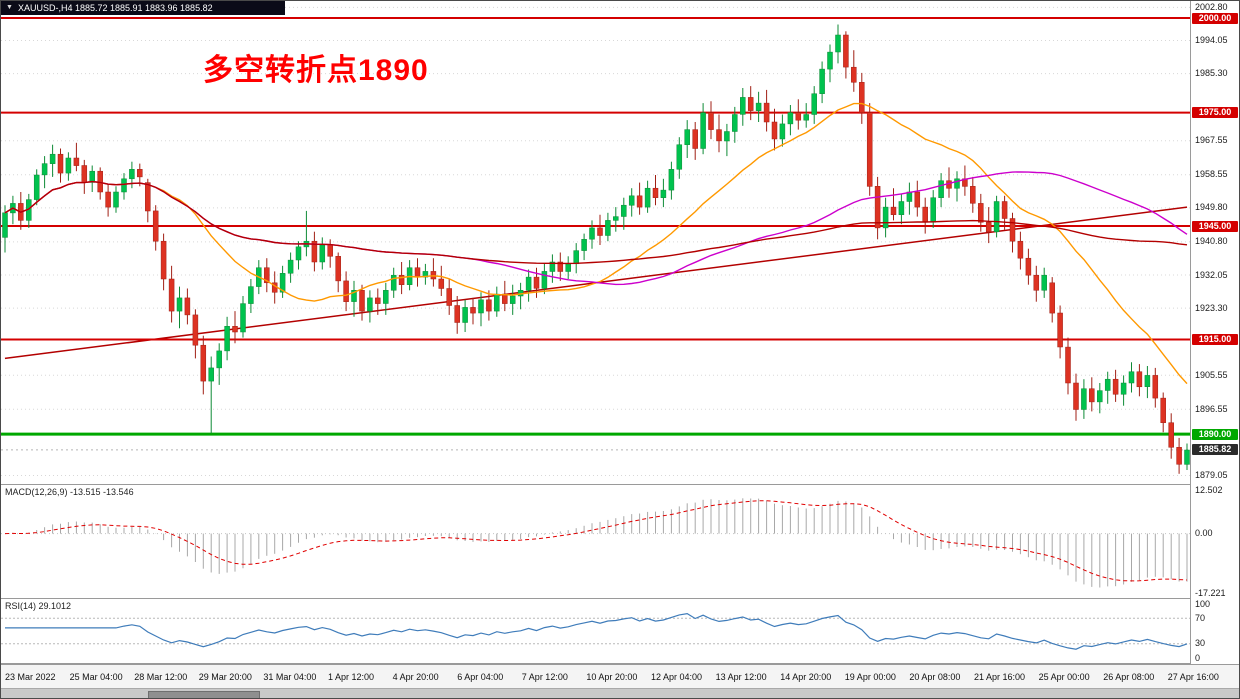  Describe the element at coordinates (544, 677) in the screenshot. I see `time-axis-label: 7 Apr 12:00` at that location.